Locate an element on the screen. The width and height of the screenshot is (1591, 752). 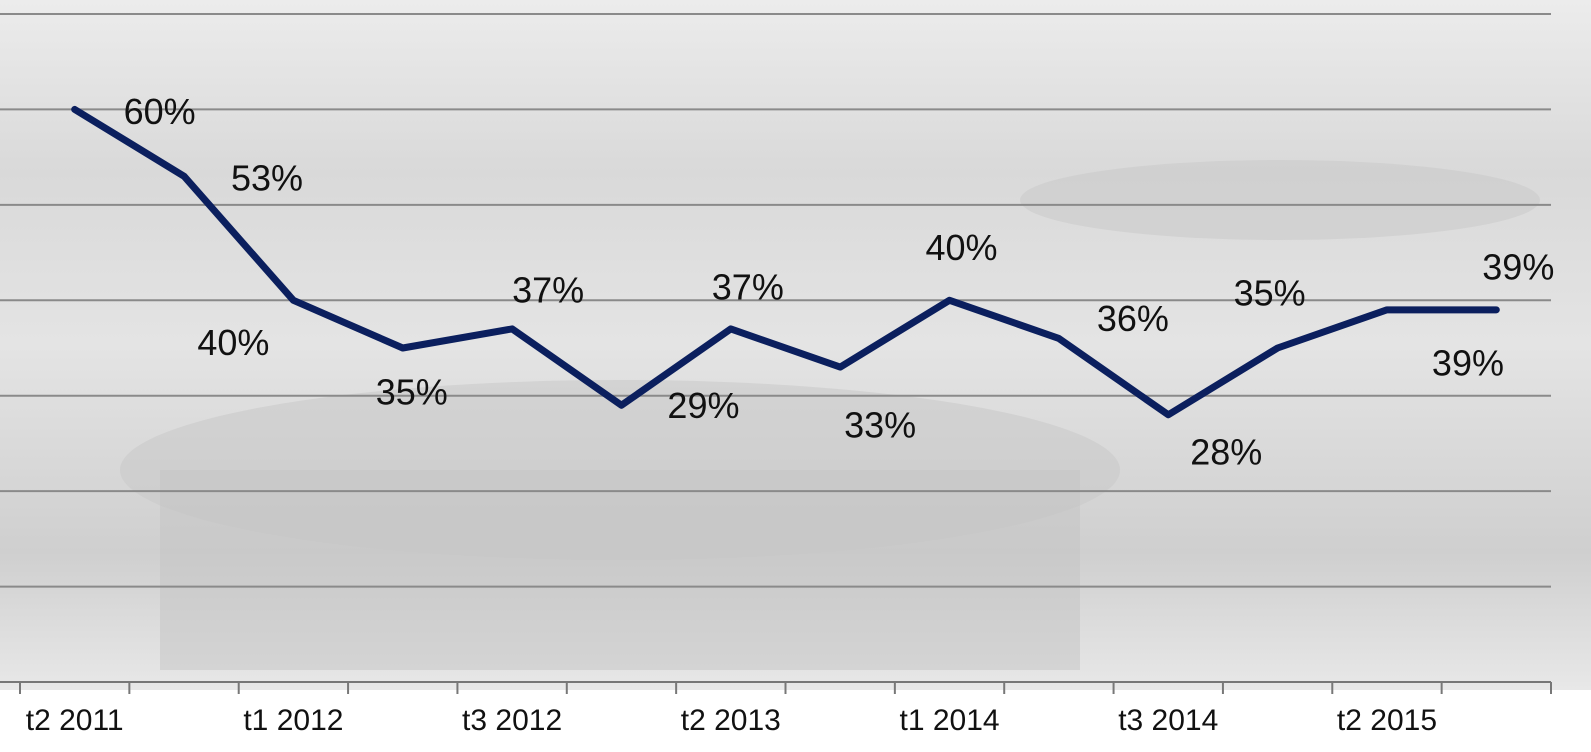
data-label: 33% is located at coordinates (880, 425).